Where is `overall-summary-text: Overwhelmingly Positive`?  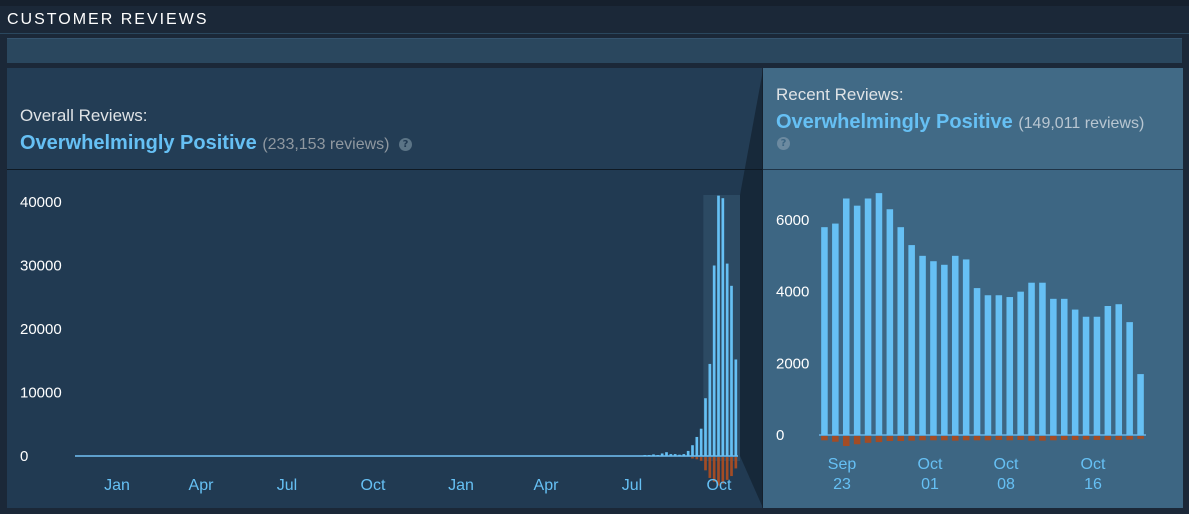 overall-summary-text: Overwhelmingly Positive is located at coordinates (138, 143).